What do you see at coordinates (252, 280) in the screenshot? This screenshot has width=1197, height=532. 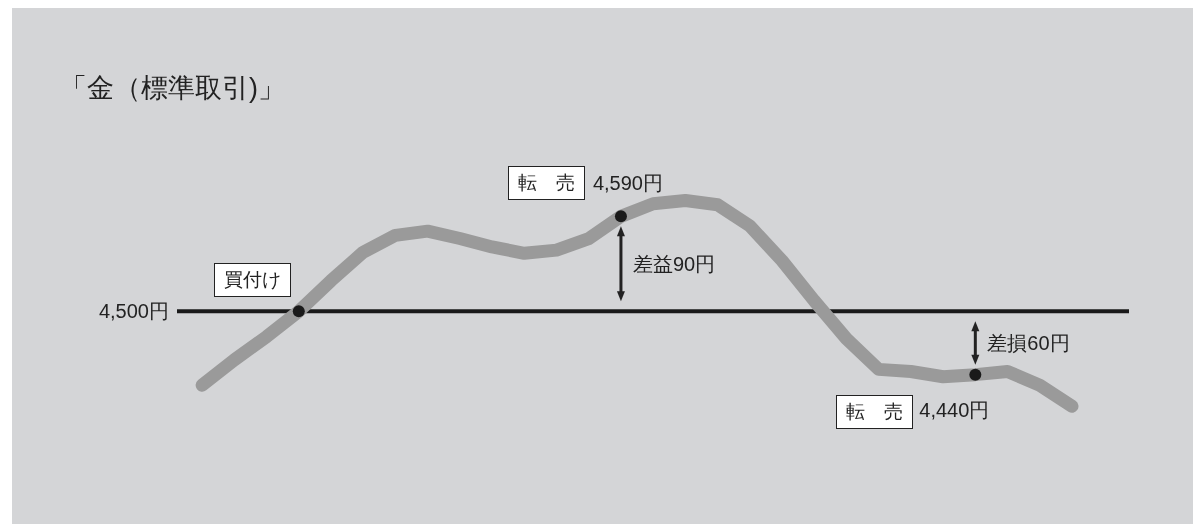 I see `annotation: 買付け` at bounding box center [252, 280].